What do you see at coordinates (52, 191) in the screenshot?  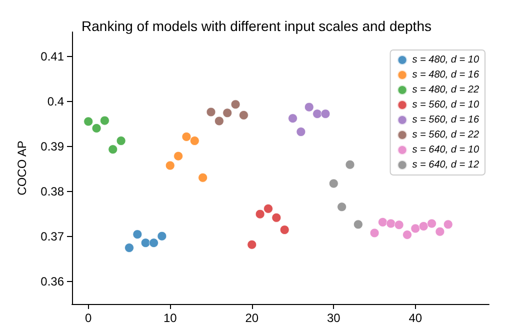 I see `y-tick-label: 0.38` at bounding box center [52, 191].